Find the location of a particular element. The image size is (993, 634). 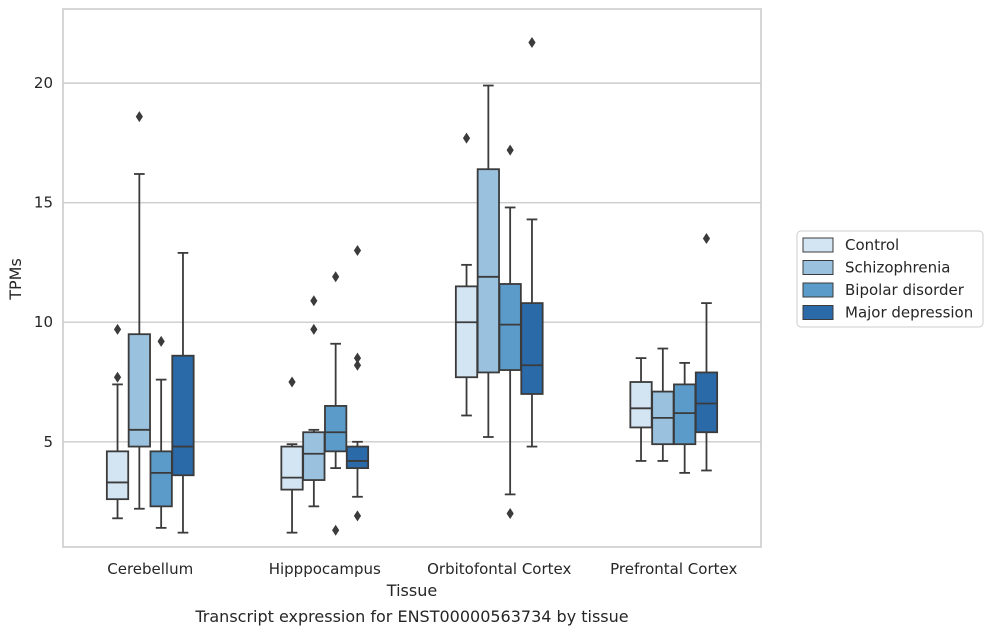

y-tick-label: 10 is located at coordinates (43, 322).